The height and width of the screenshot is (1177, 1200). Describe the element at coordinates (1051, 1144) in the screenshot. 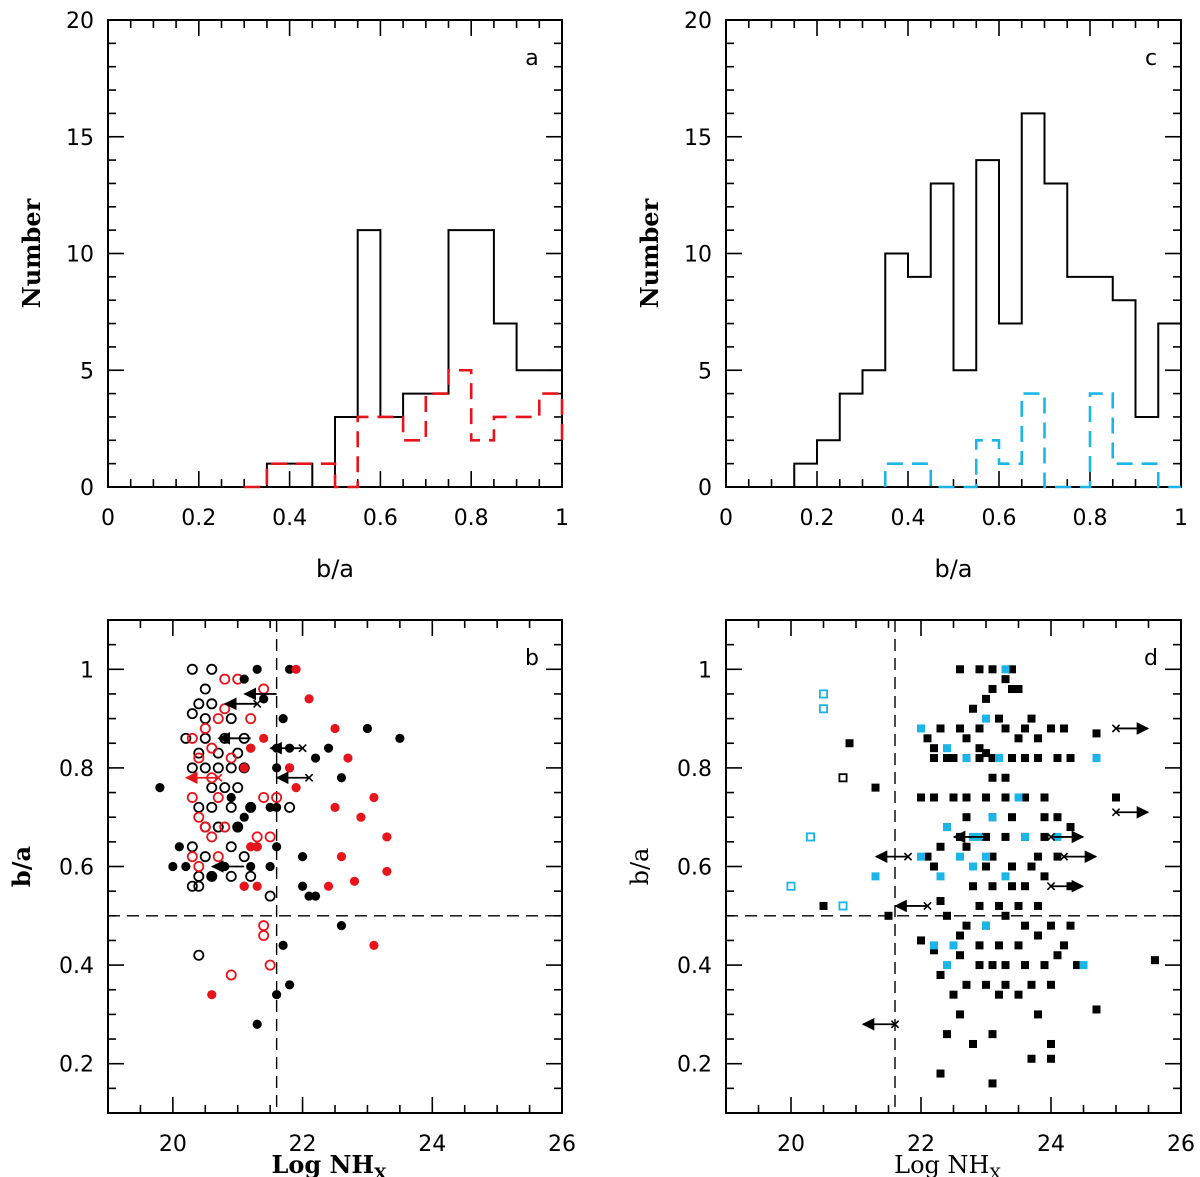

I see `x-tick-label: 24` at that location.